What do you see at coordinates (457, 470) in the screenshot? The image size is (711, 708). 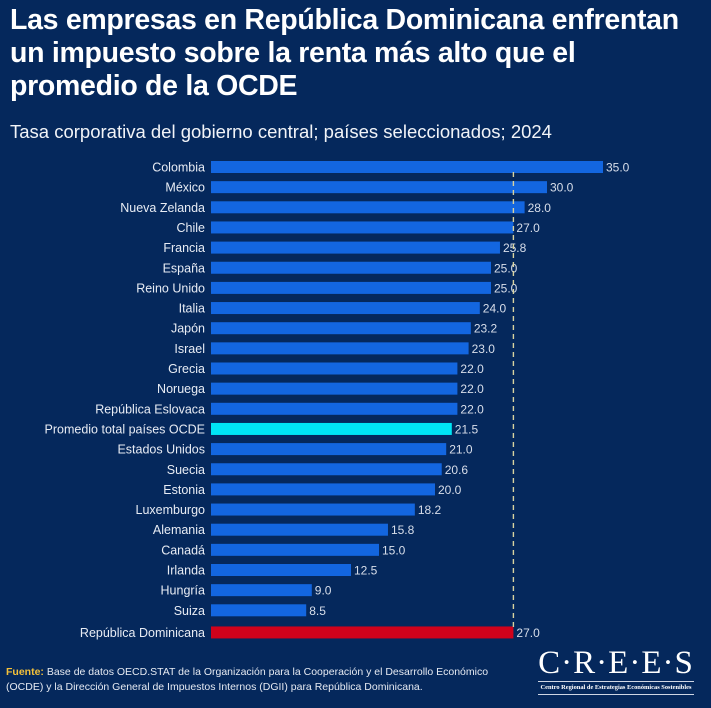 I see `value-label-suecia: 20.6` at bounding box center [457, 470].